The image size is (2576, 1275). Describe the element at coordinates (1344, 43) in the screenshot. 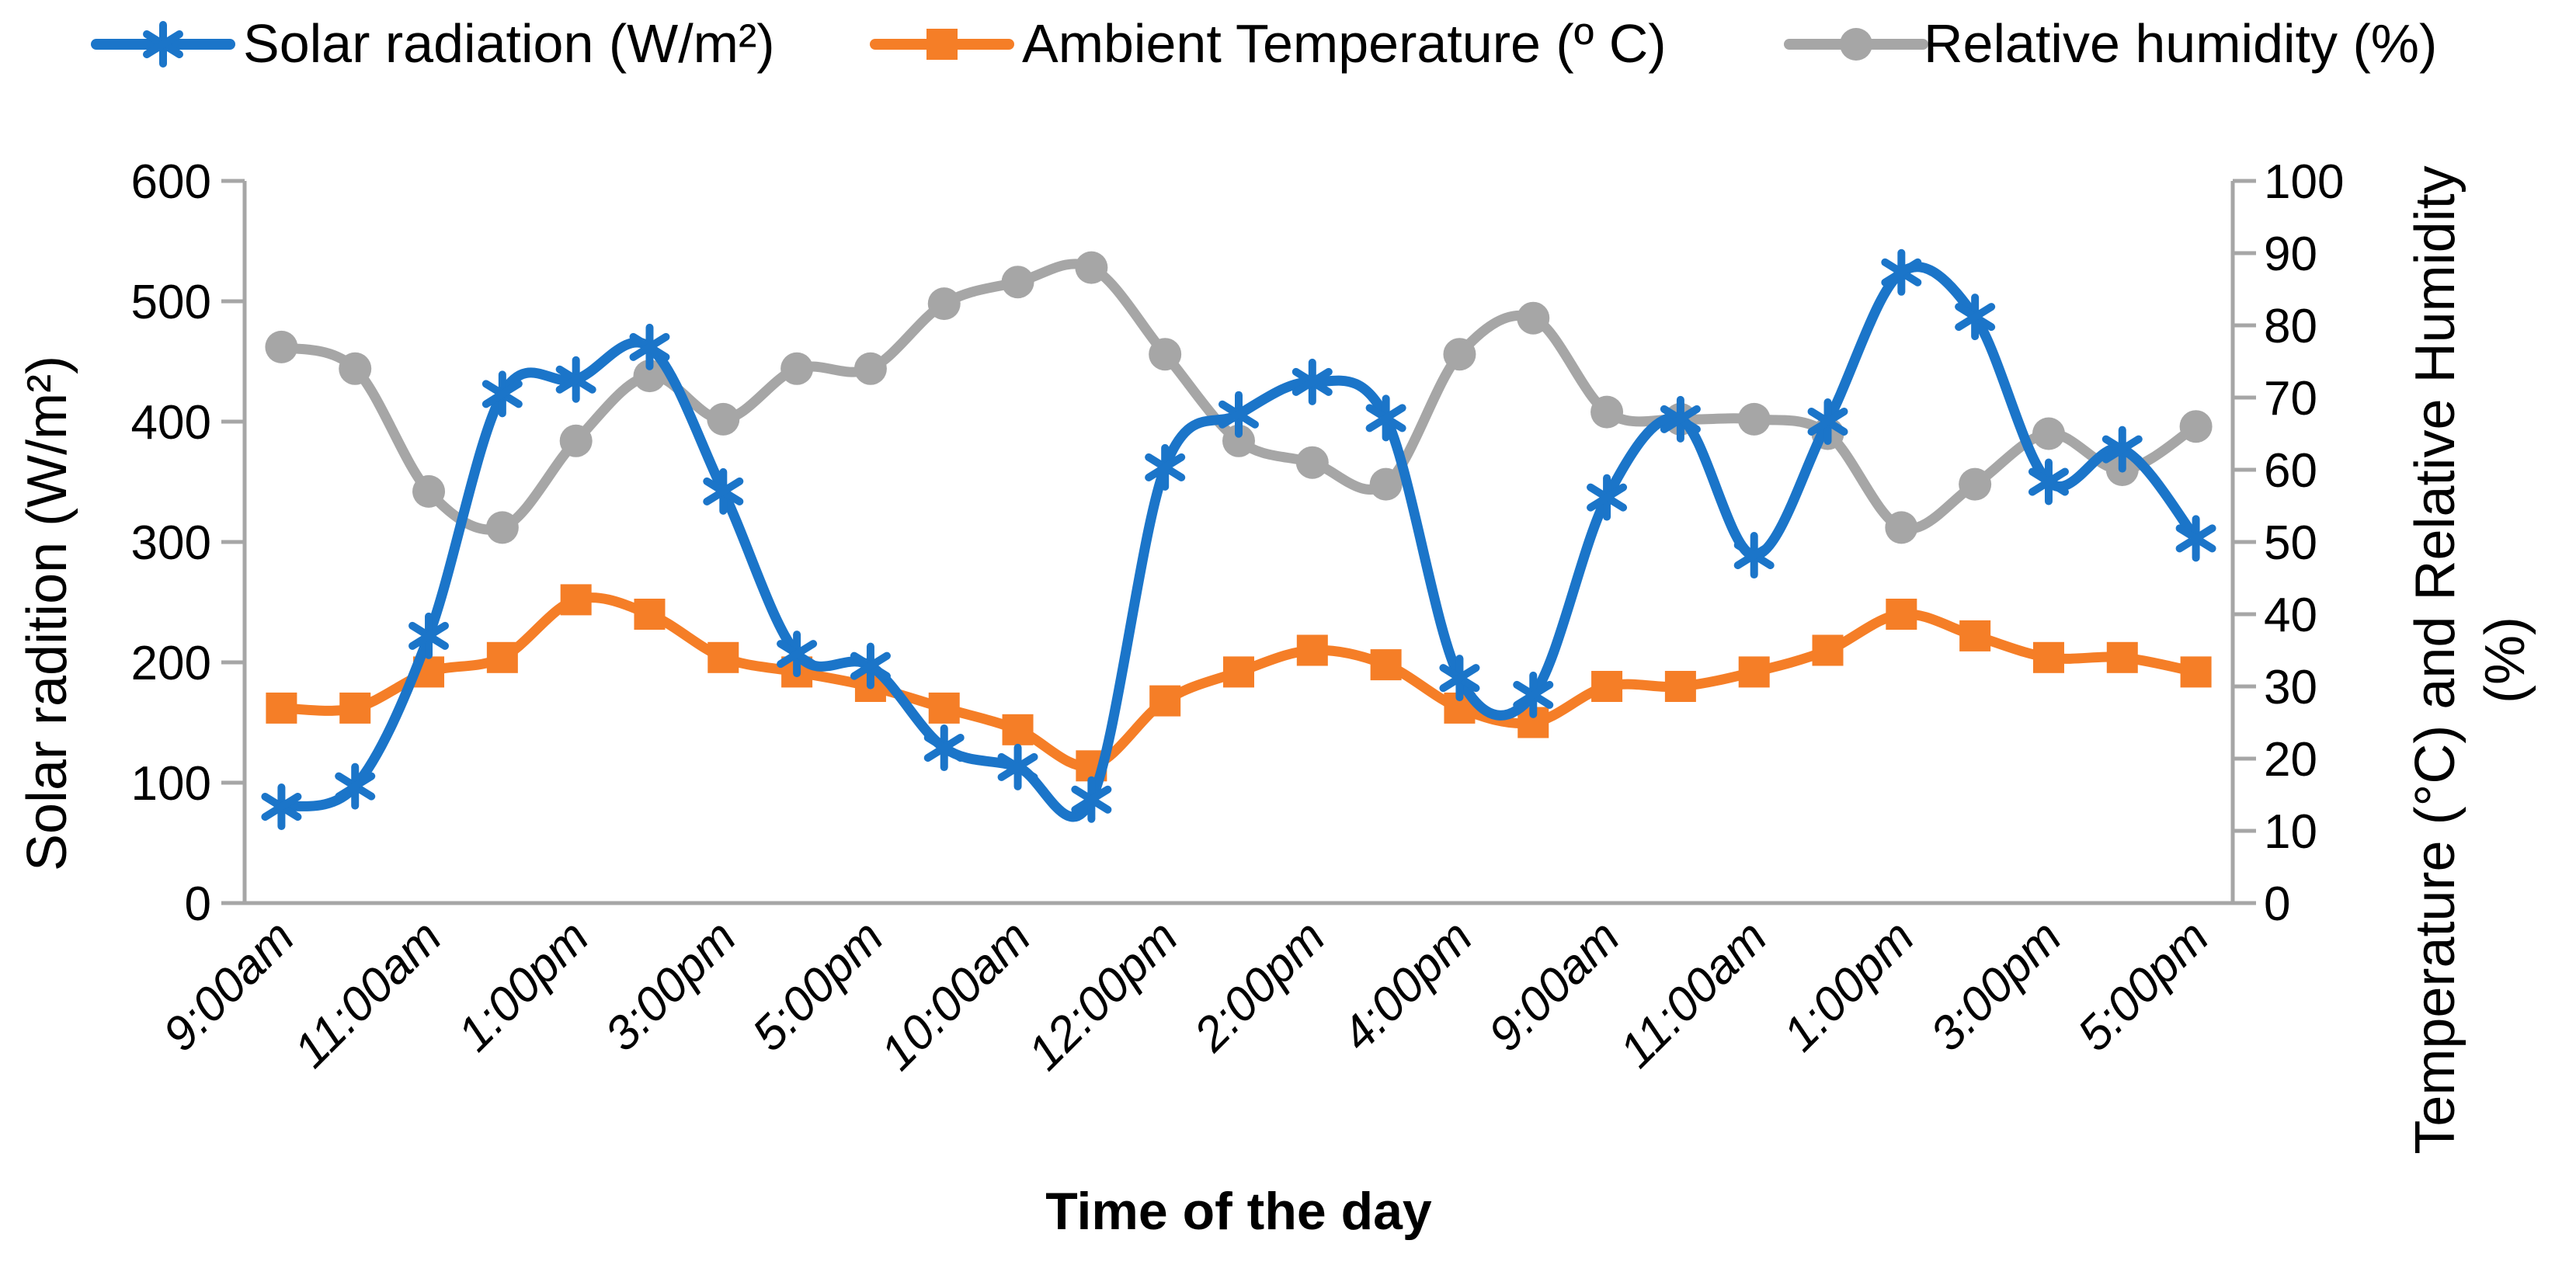

I see `legend-label-ambient-temperature: Ambient Temperature (º C)` at that location.